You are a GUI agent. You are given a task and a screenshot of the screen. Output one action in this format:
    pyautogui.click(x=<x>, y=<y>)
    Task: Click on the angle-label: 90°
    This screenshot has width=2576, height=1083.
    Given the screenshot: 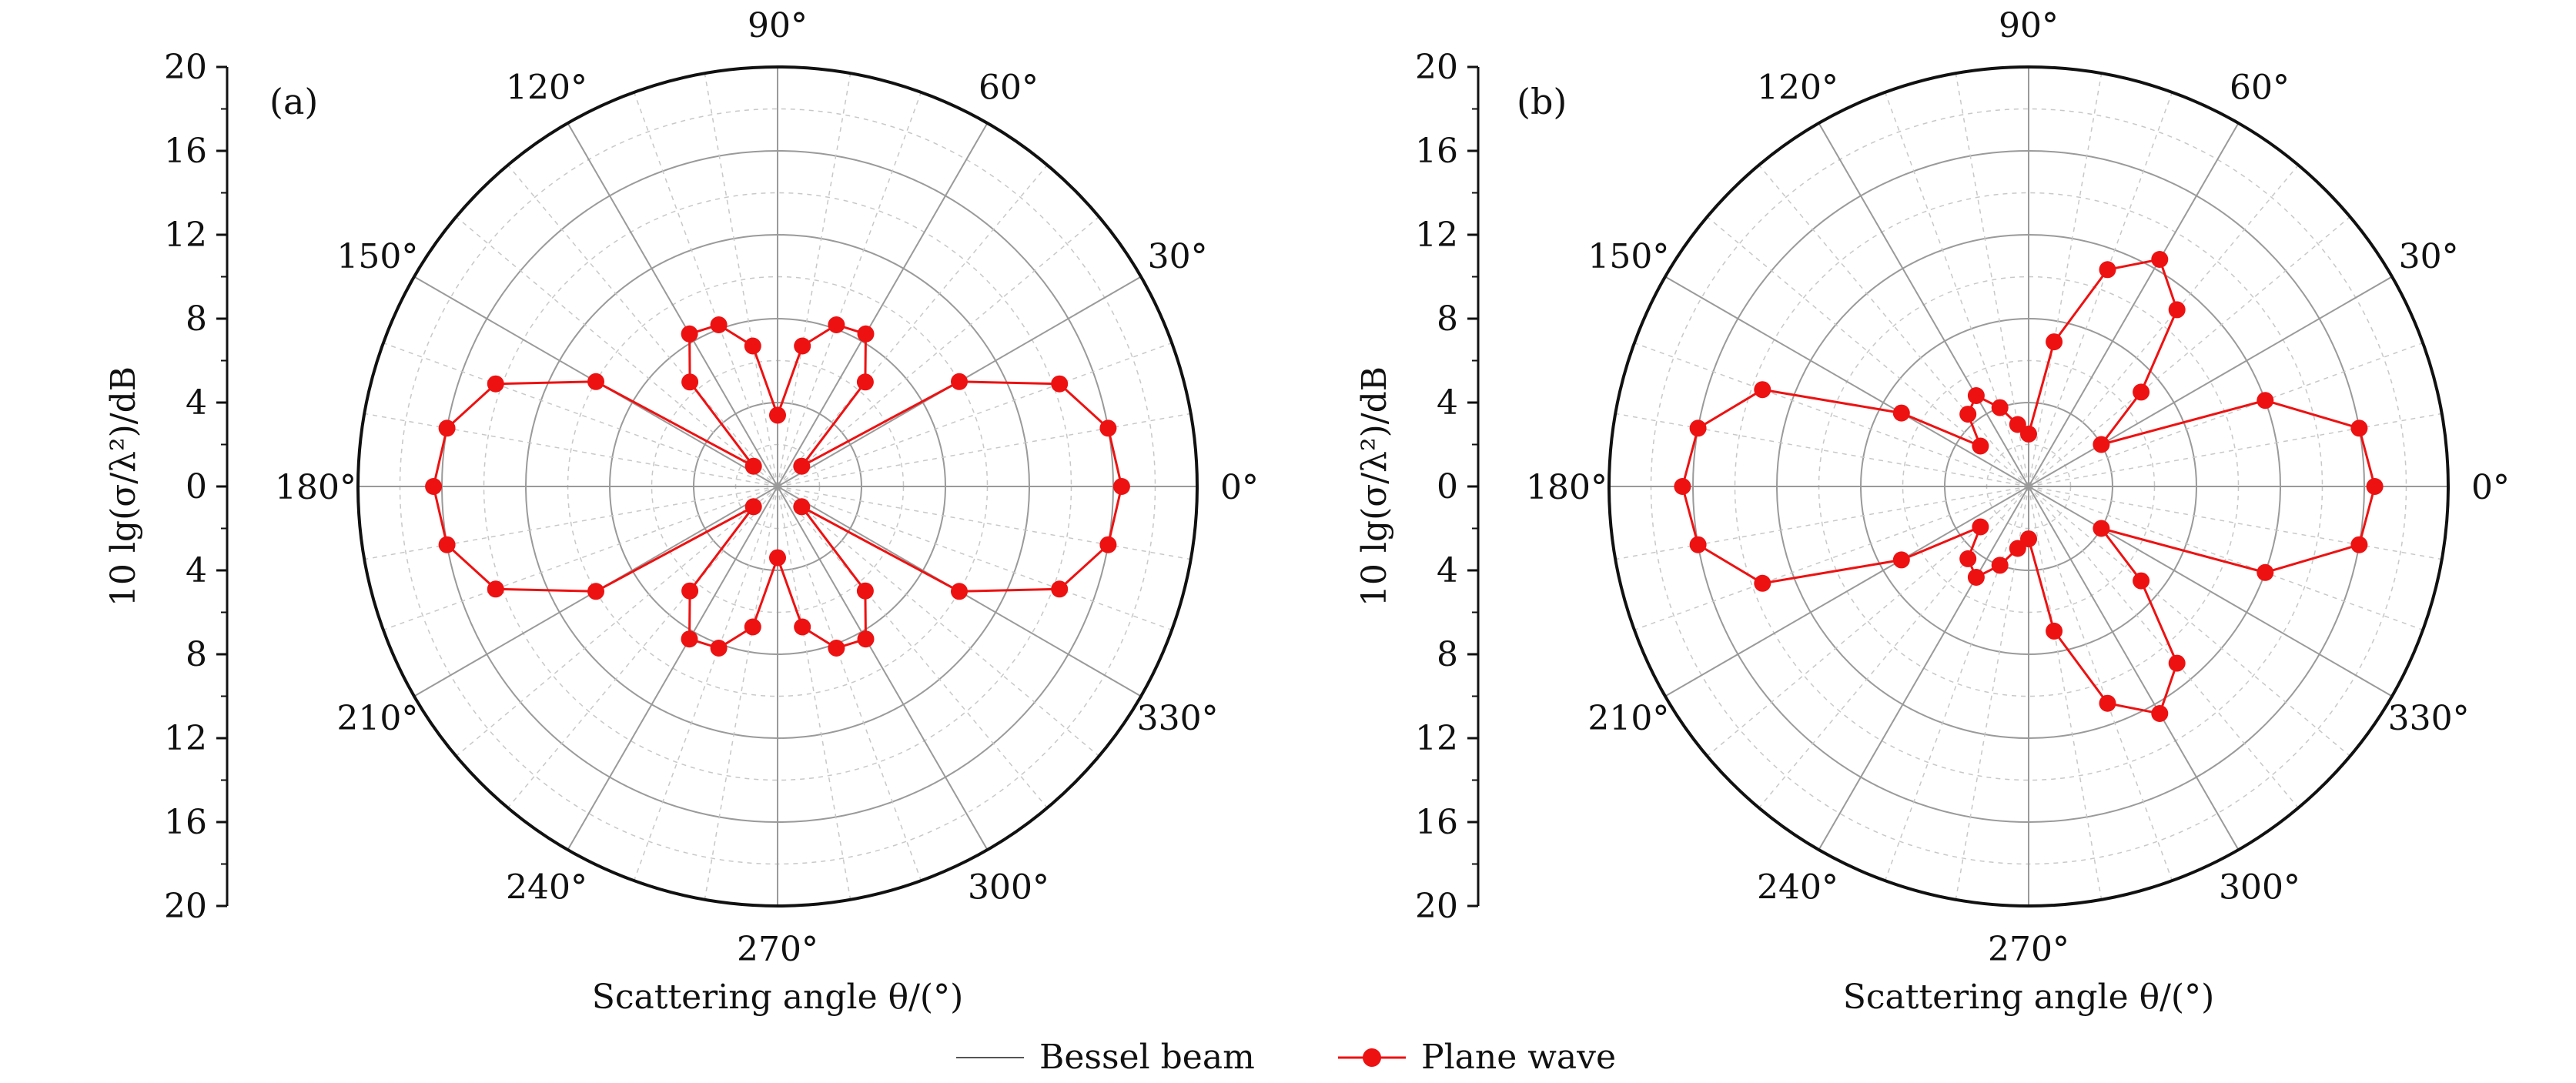 What is the action you would take?
    pyautogui.click(x=778, y=25)
    